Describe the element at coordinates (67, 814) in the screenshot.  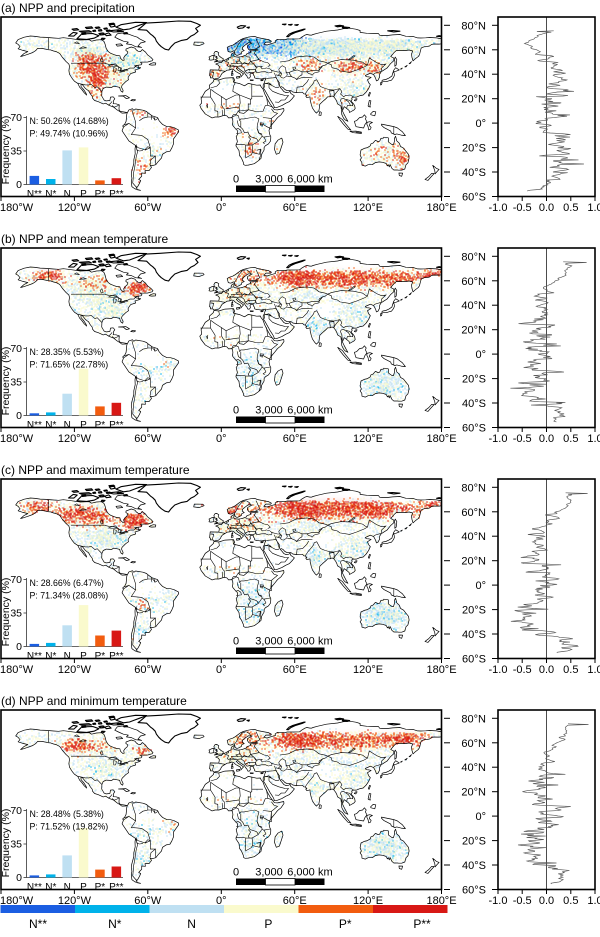
I see `svg-text: N: 28.48% (5.38%)` at that location.